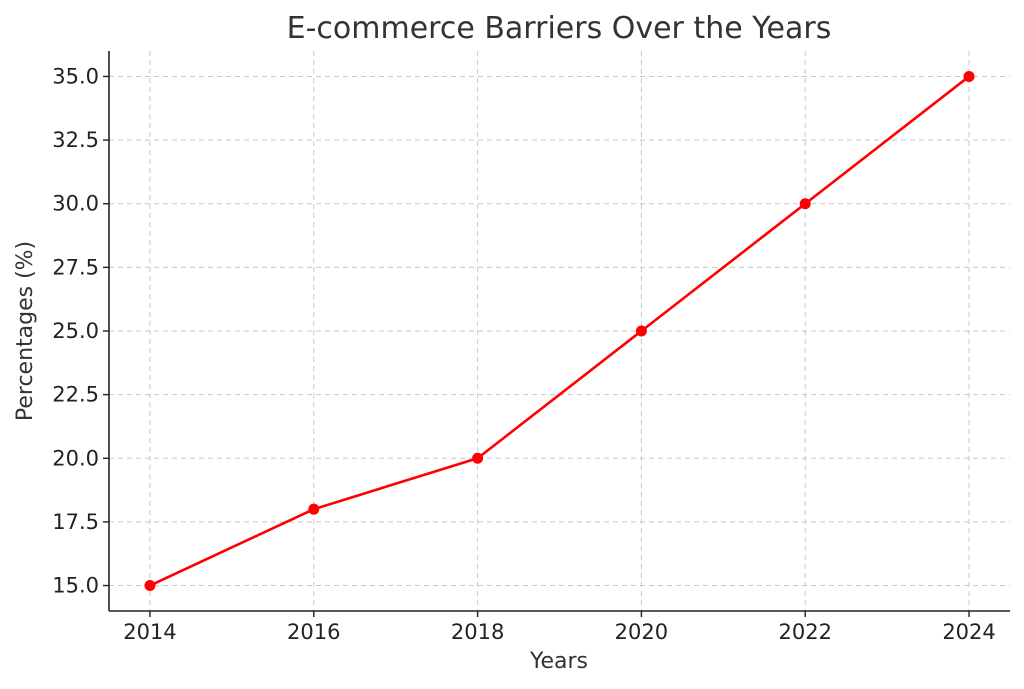 This screenshot has height=689, width=1024. I want to click on y-axis-label: Percentages (%), so click(25, 331).